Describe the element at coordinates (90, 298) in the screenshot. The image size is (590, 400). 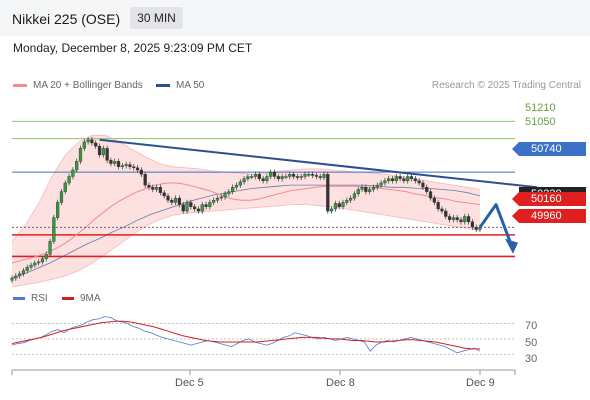
I see `rsi-ma-label: 9MA` at that location.